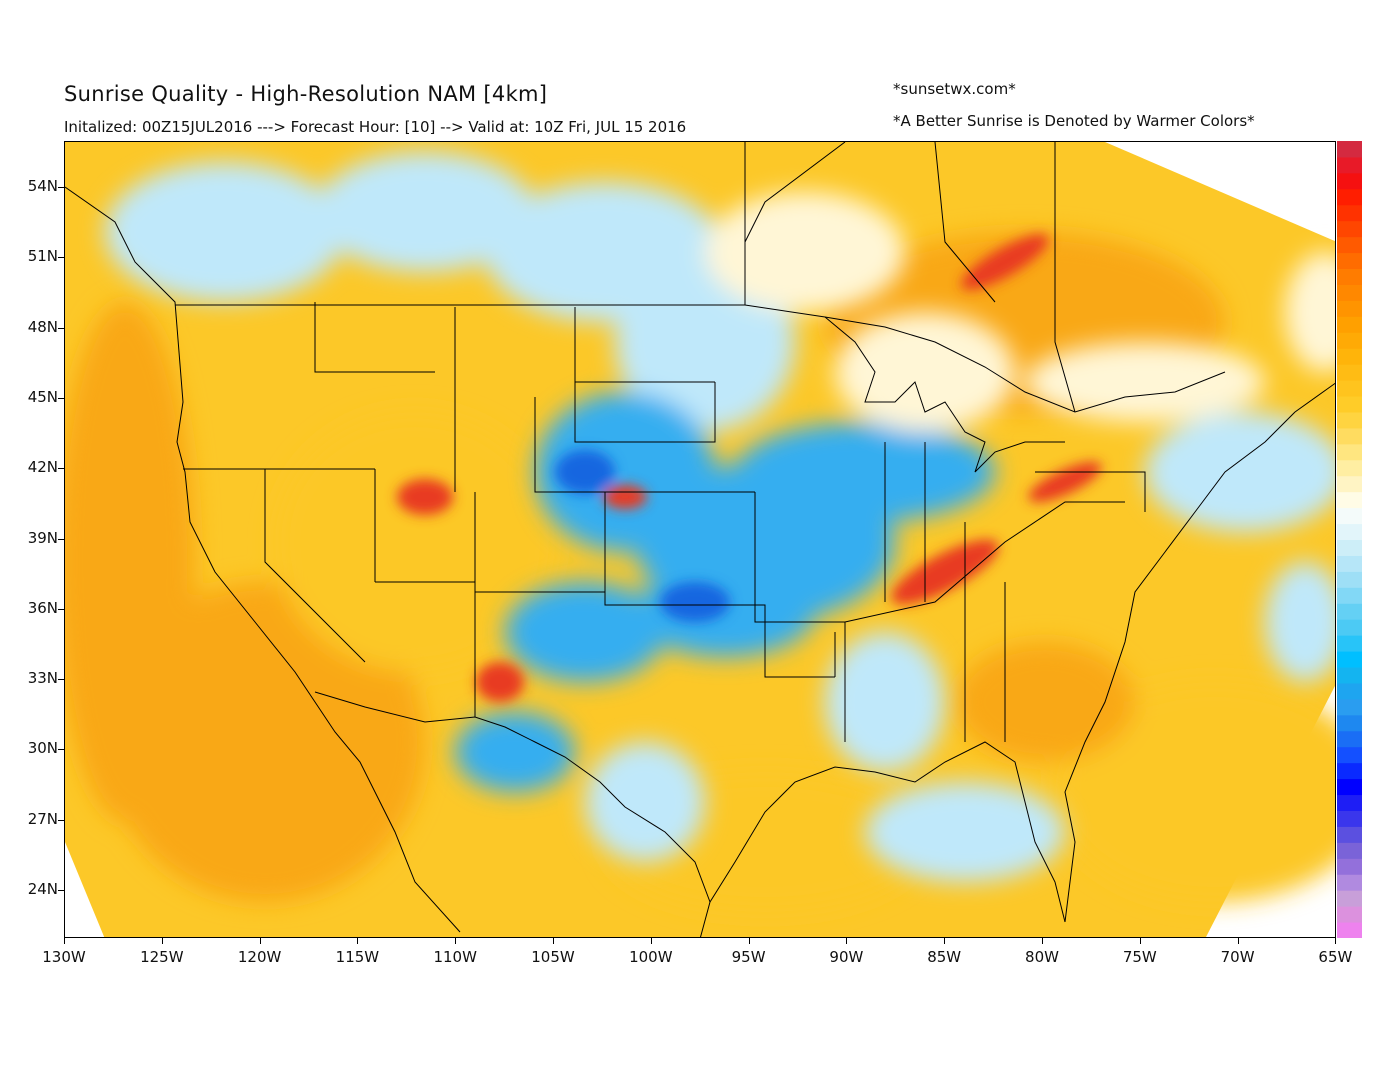 Image resolution: width=1400 pixels, height=1080 pixels. I want to click on lon-label: 125W, so click(162, 957).